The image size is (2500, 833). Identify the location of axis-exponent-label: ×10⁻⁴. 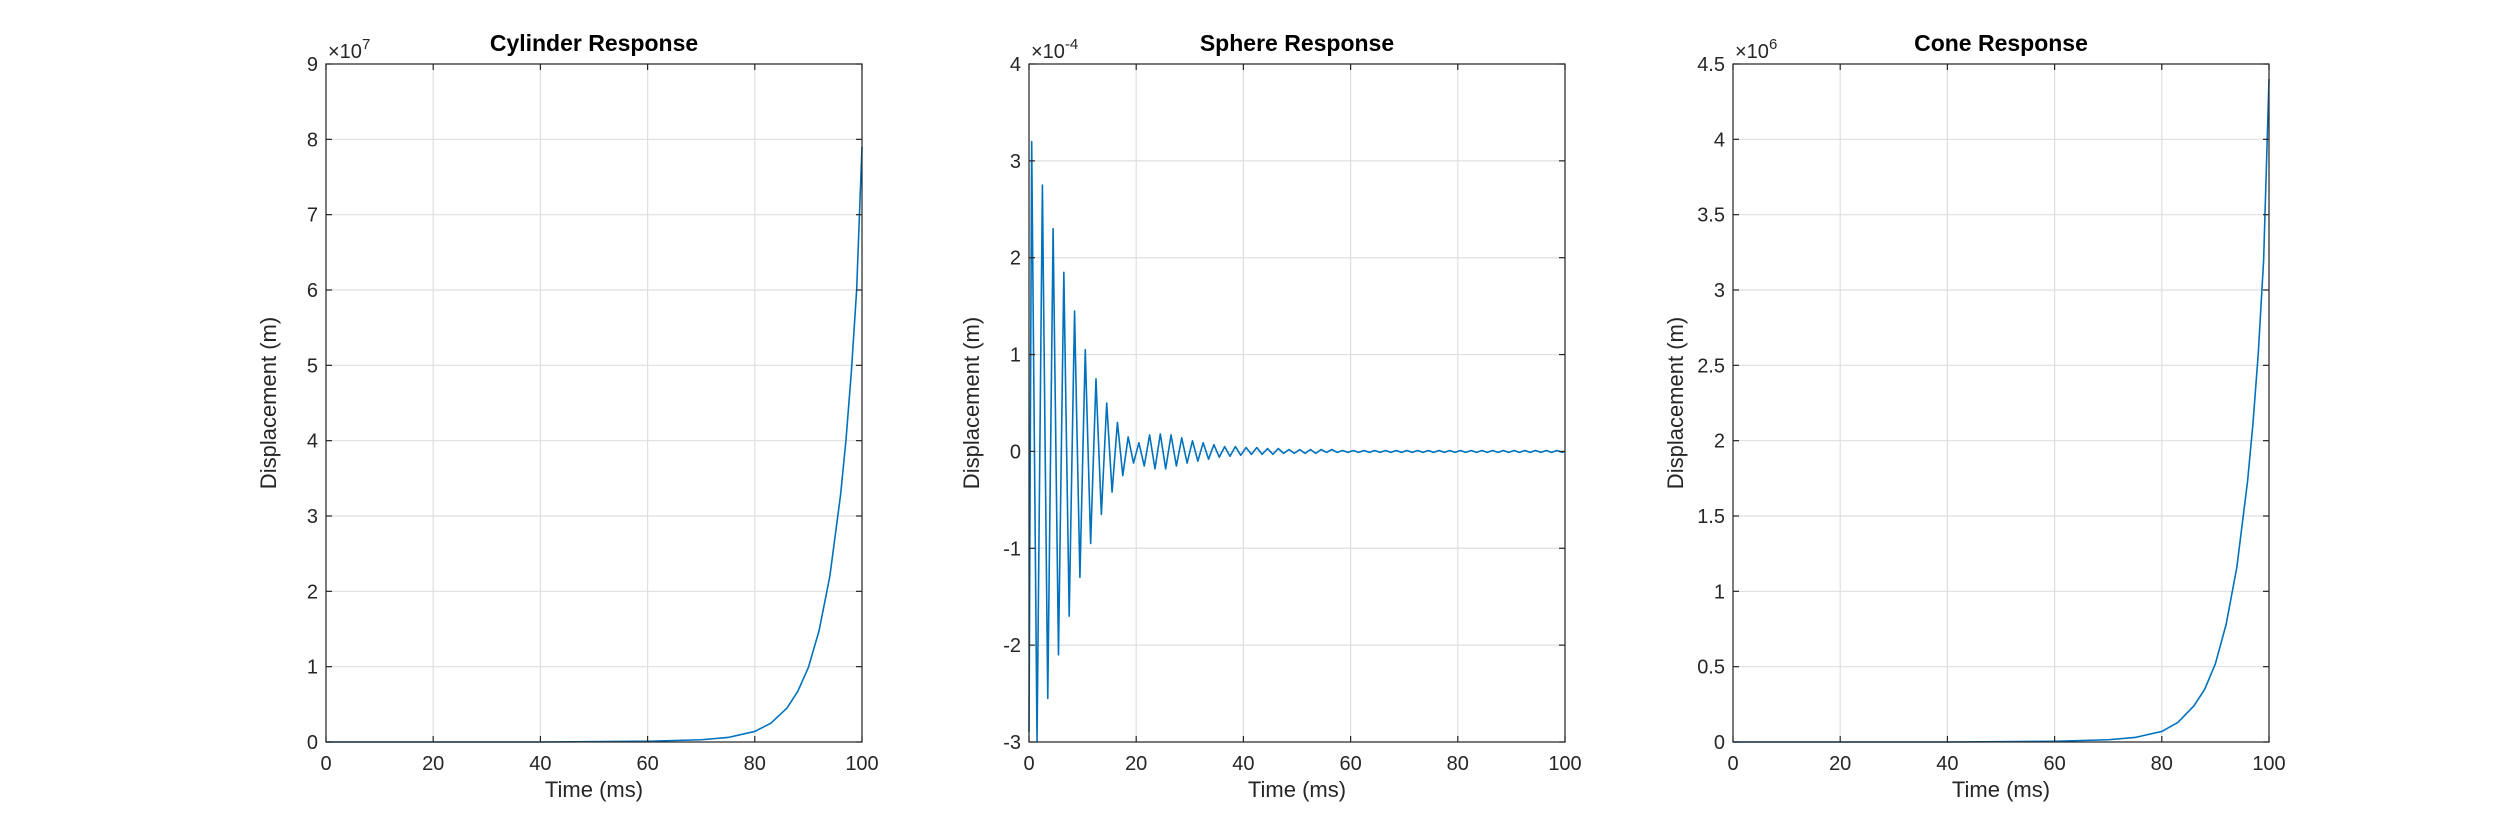
(1054, 49).